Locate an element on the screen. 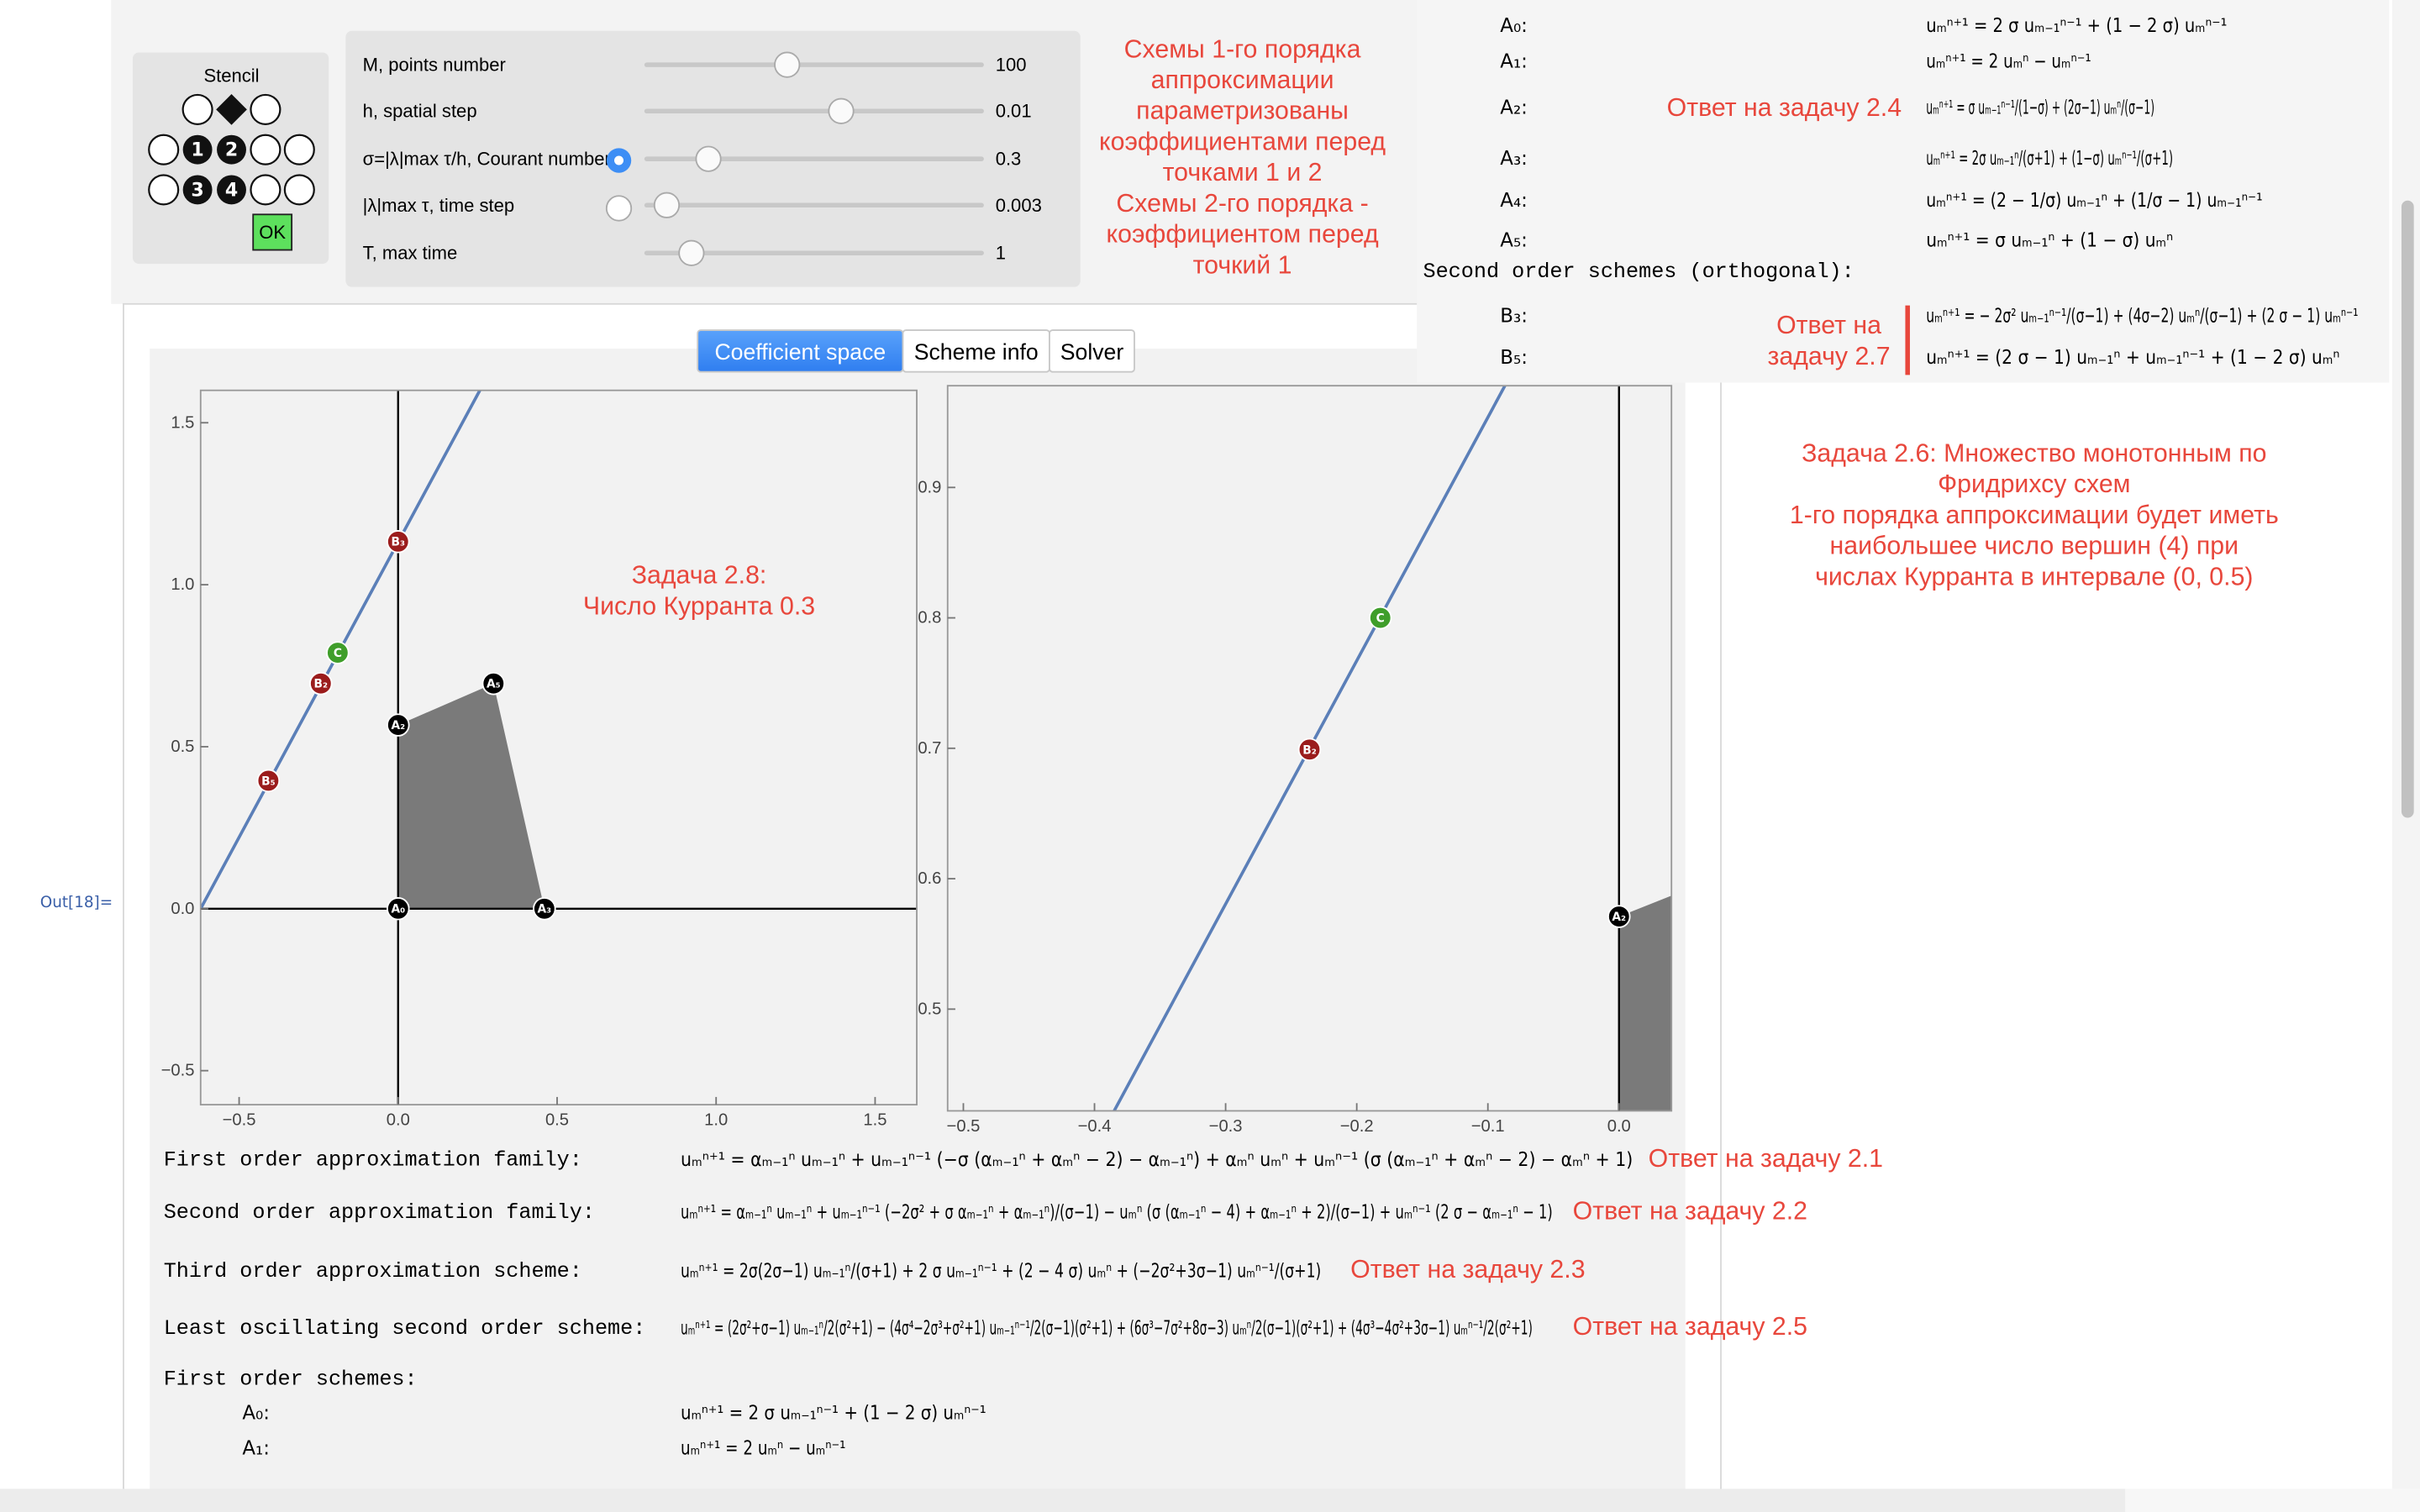  answer: Ответ на задачу 2.3 is located at coordinates (1468, 1270).